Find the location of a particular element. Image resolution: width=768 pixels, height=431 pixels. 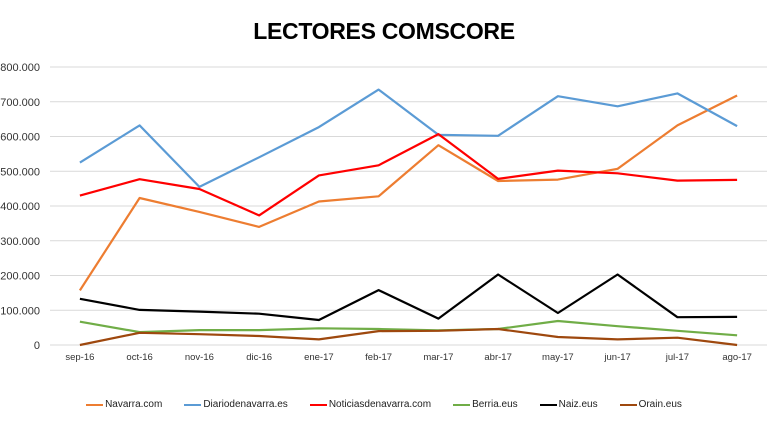

legend-label: Diariodenavarra.es is located at coordinates (245, 404).